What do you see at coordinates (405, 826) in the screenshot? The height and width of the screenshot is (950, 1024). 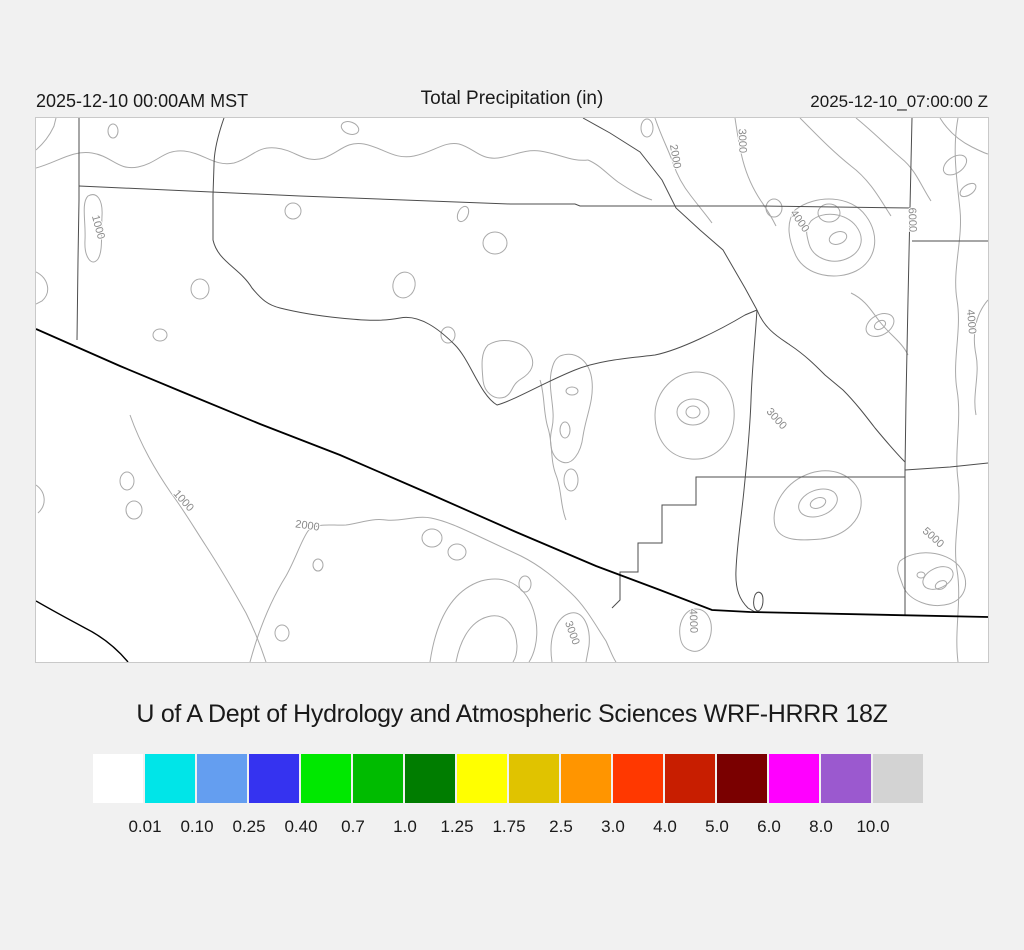 I see `colorbar-tick-label: 1.0` at bounding box center [405, 826].